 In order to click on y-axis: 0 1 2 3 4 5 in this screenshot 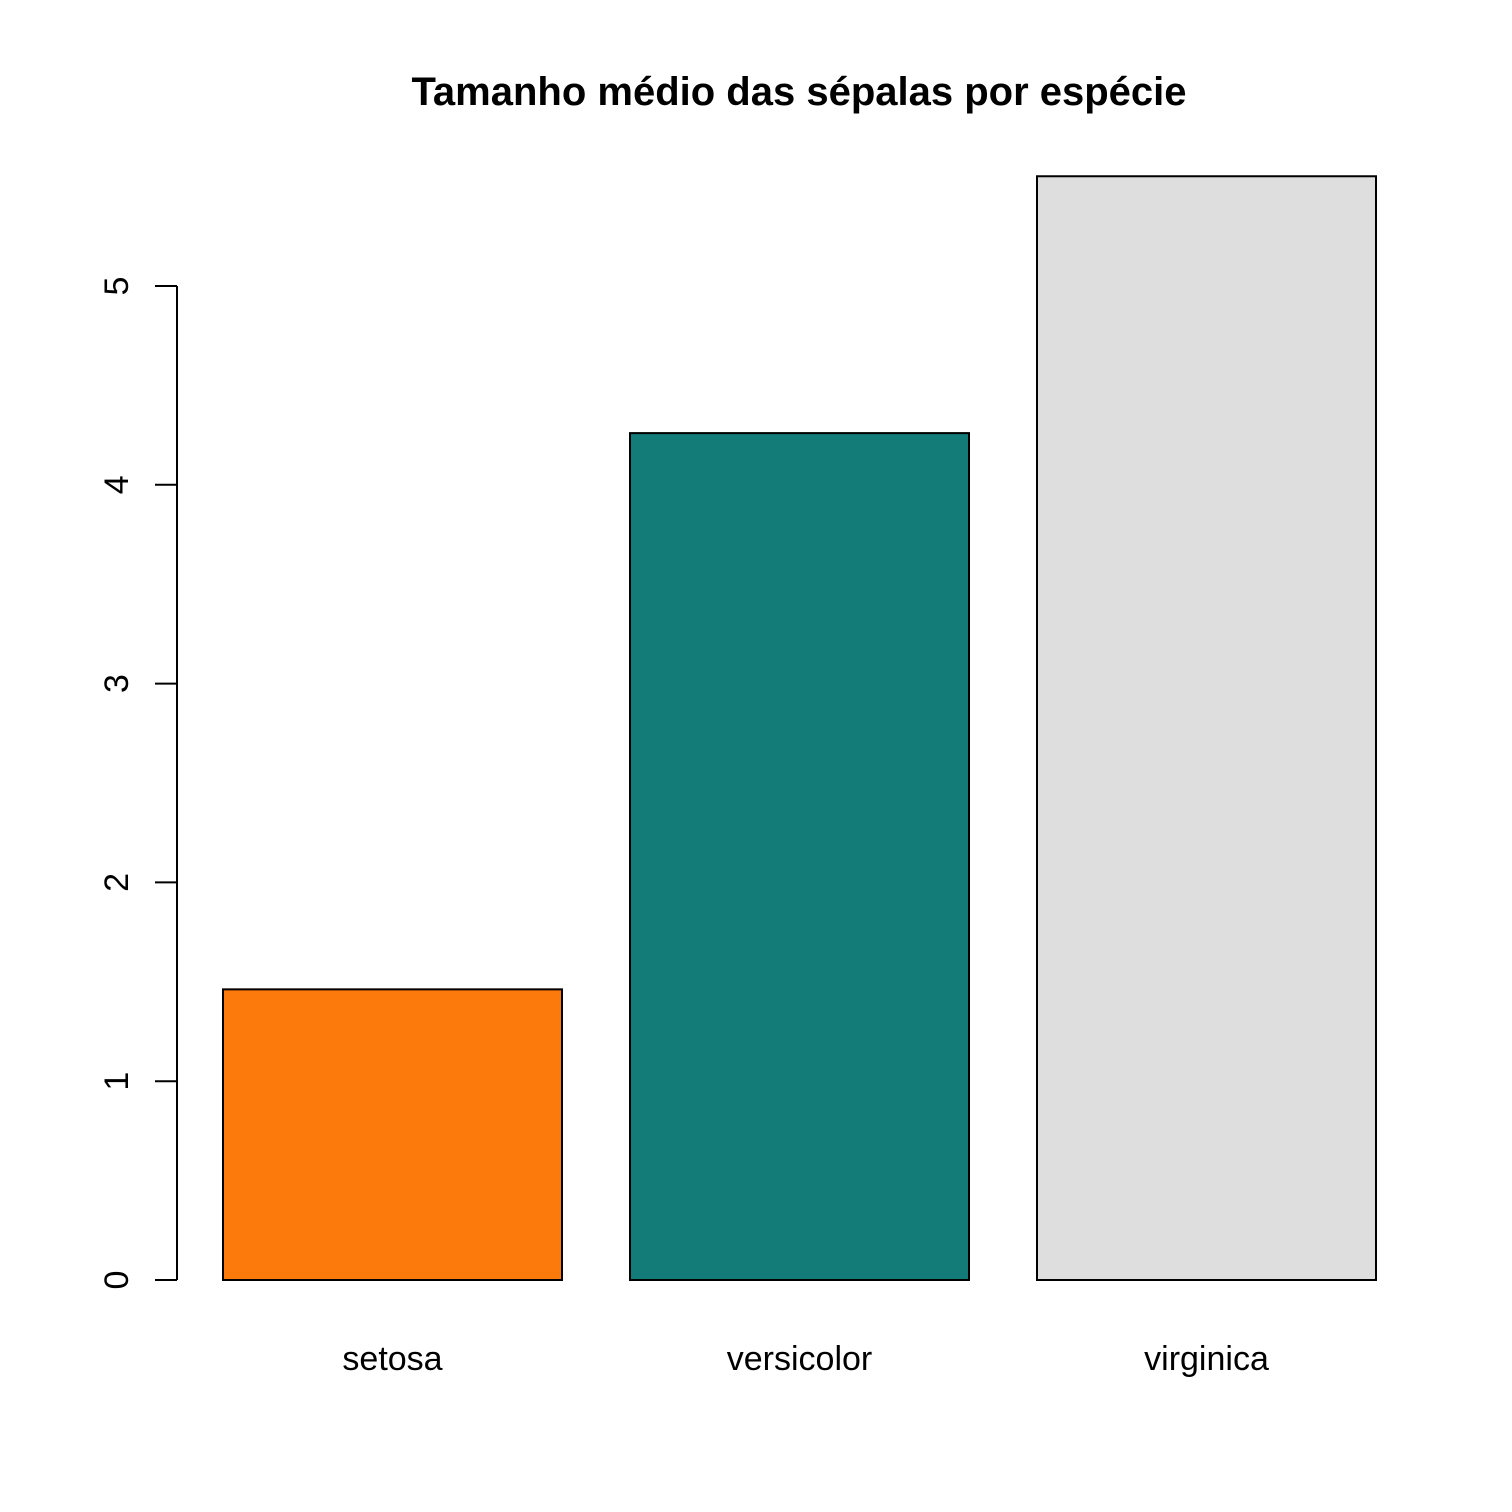, I will do `click(138, 783)`.